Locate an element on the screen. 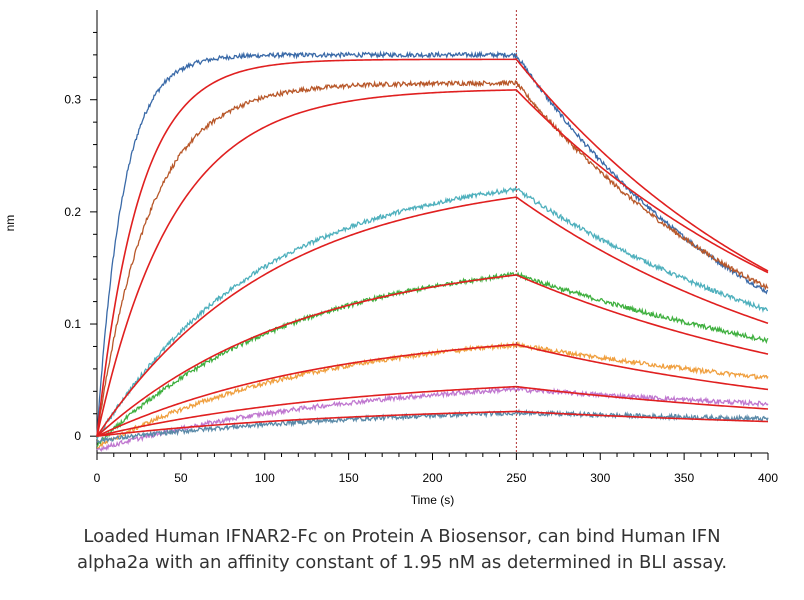 The height and width of the screenshot is (600, 804). x-tick-label: 400 is located at coordinates (768, 478).